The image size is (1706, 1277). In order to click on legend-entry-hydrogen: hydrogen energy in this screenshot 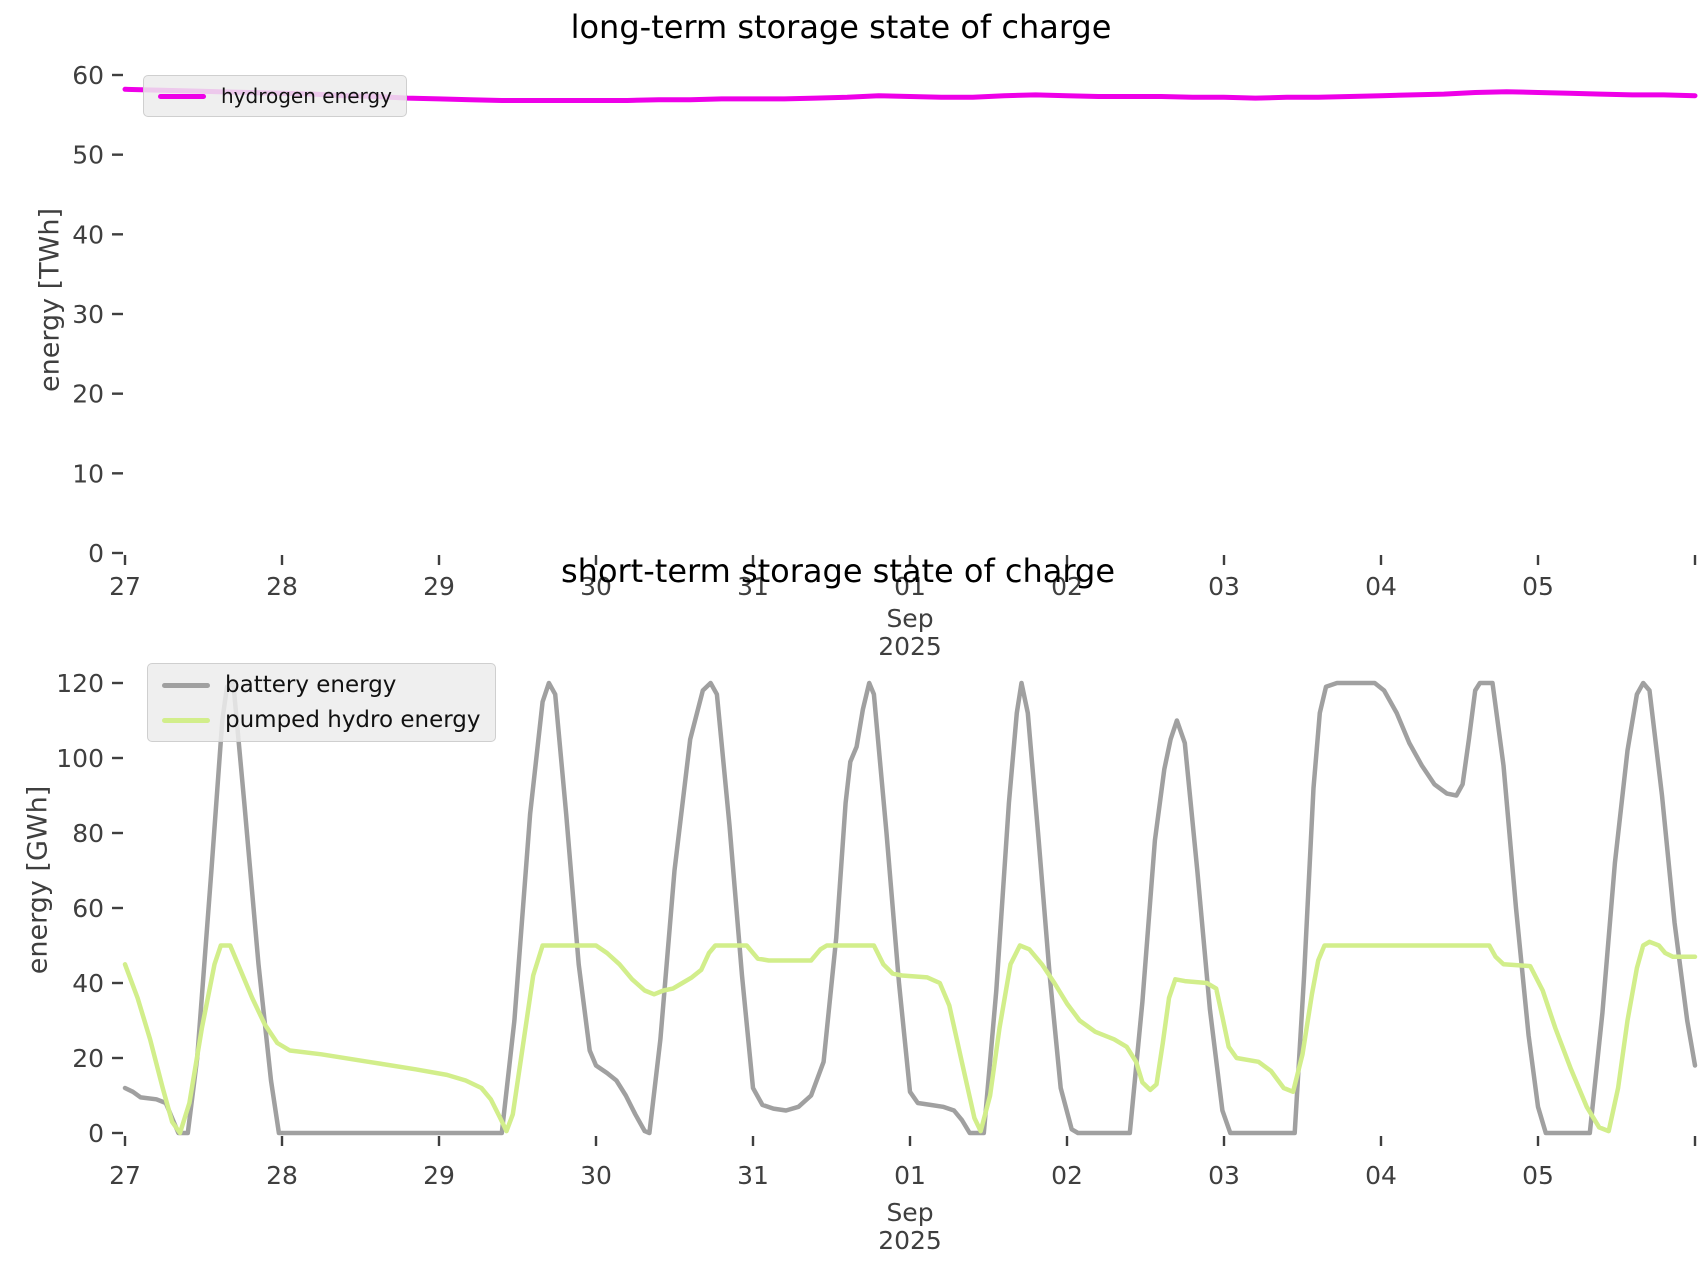, I will do `click(275, 96)`.